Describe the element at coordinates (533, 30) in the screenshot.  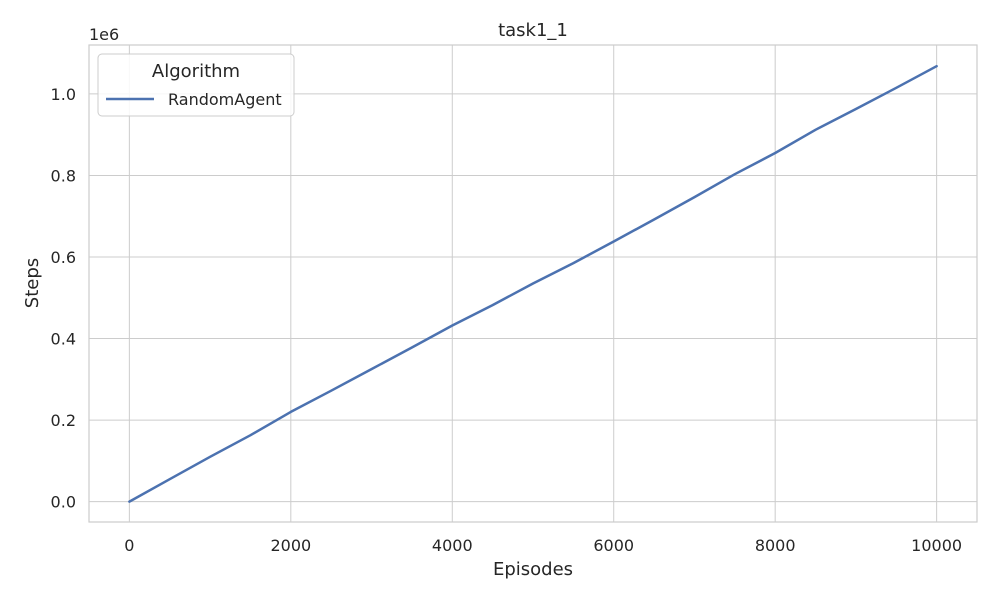
I see `chart-title: task1_1` at that location.